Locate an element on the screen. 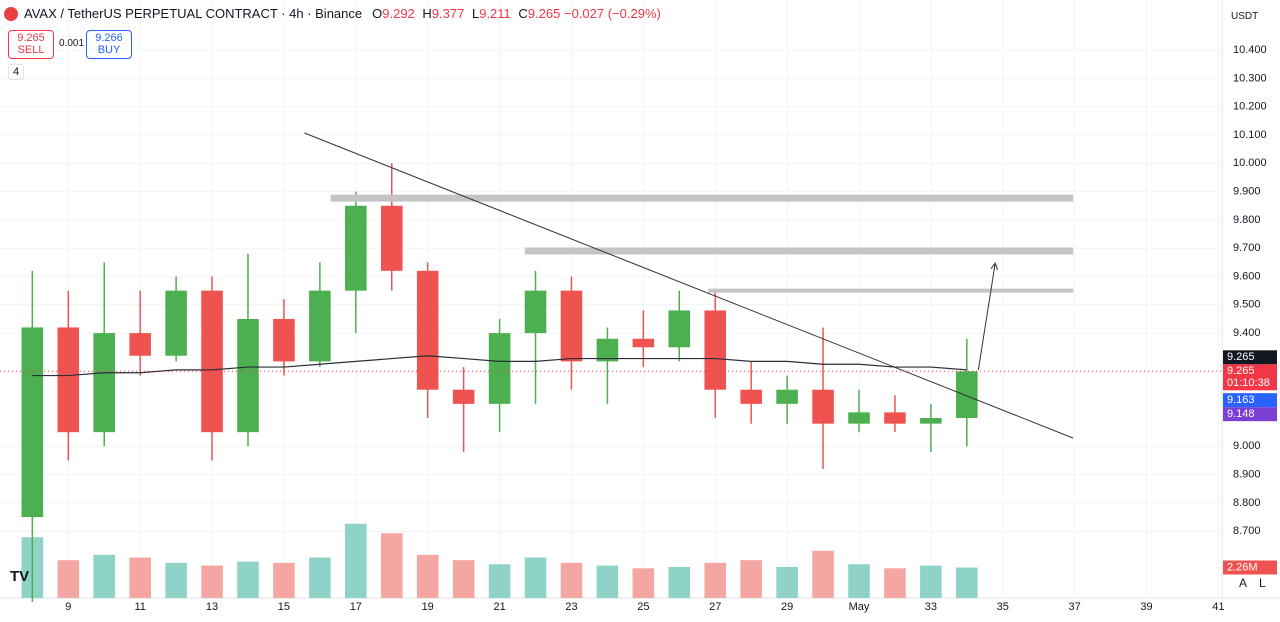 This screenshot has width=1280, height=622. indicators-toggle: 4 is located at coordinates (16, 72).